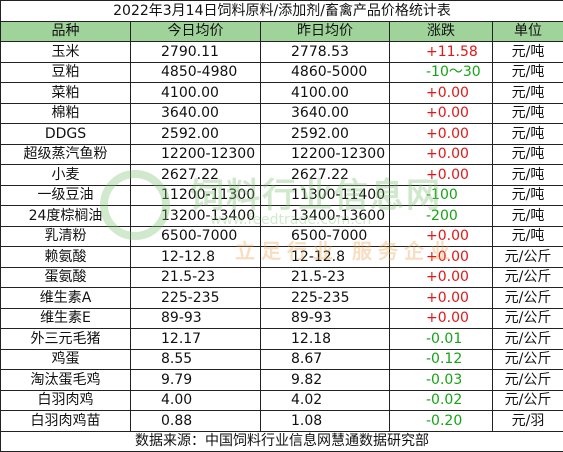 The height and width of the screenshot is (452, 563). Describe the element at coordinates (66, 113) in the screenshot. I see `cell-name: 棉粕` at that location.